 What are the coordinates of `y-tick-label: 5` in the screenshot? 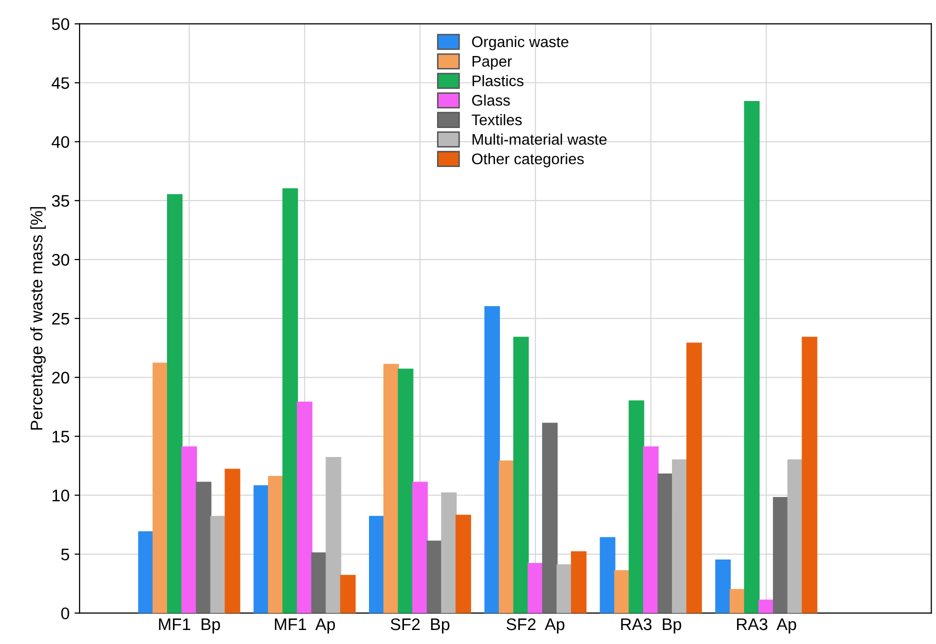 It's located at (65, 554).